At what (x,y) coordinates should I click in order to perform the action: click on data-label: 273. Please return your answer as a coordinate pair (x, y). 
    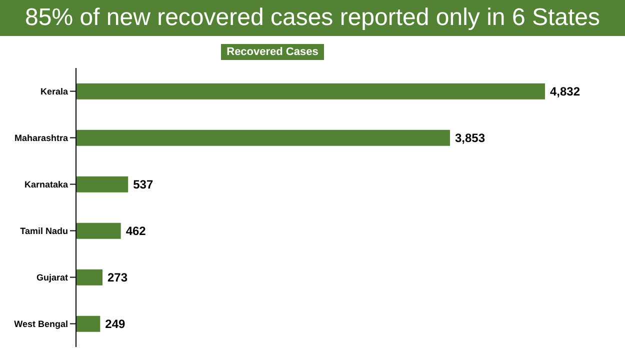
    Looking at the image, I should click on (118, 277).